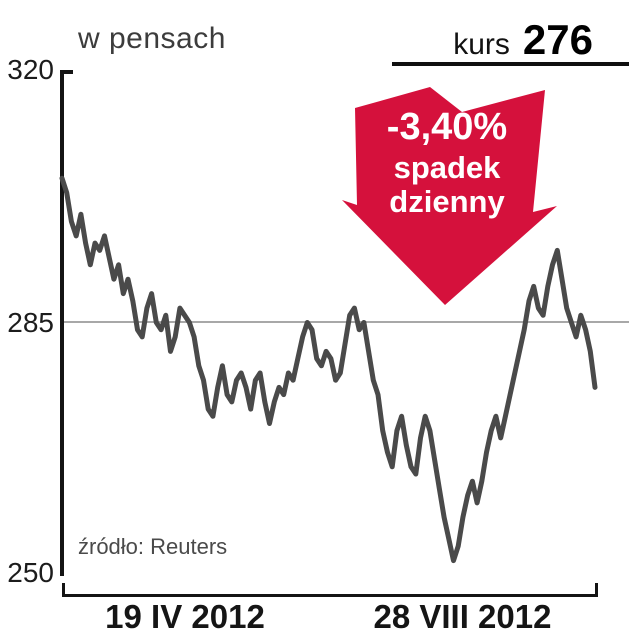  Describe the element at coordinates (447, 201) in the screenshot. I see `annotation-caption-line2: dzienny` at that location.